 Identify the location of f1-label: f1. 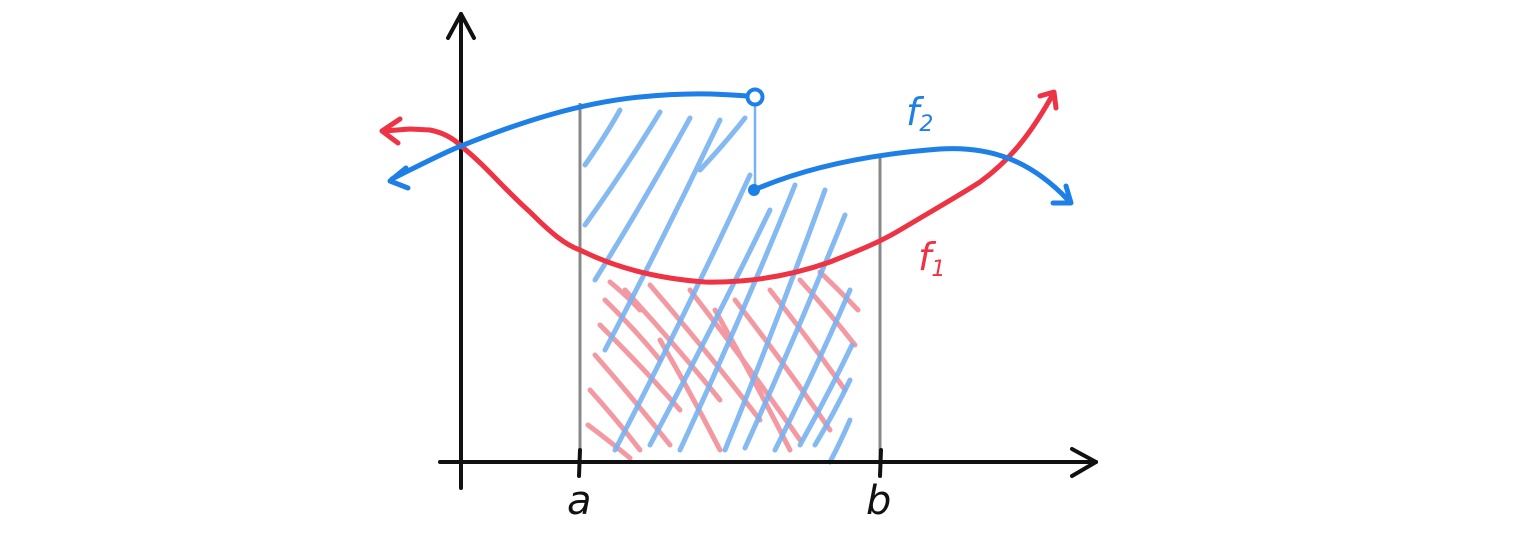
(931, 258).